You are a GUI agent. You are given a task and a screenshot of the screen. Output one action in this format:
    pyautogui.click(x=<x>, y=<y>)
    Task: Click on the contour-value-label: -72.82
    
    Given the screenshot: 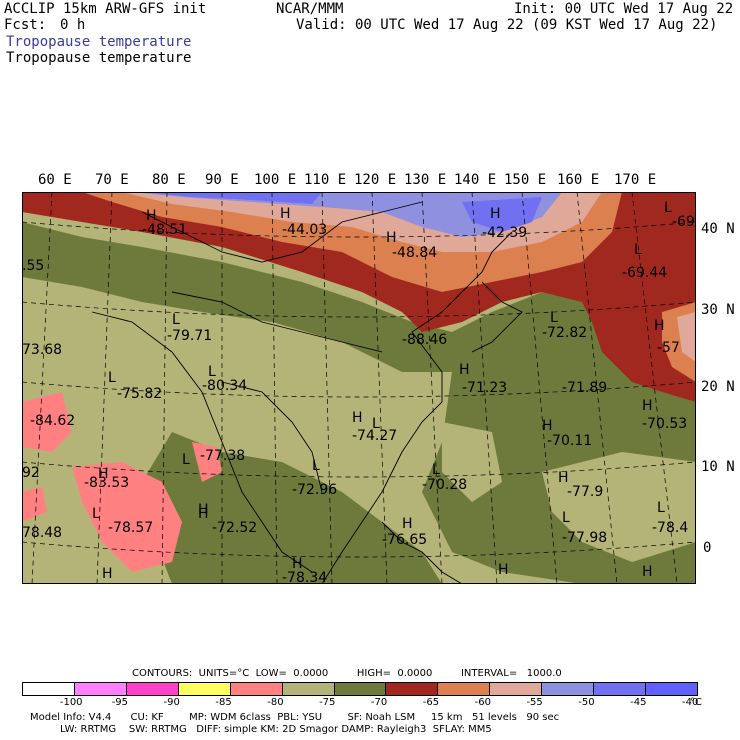 What is the action you would take?
    pyautogui.click(x=564, y=333)
    